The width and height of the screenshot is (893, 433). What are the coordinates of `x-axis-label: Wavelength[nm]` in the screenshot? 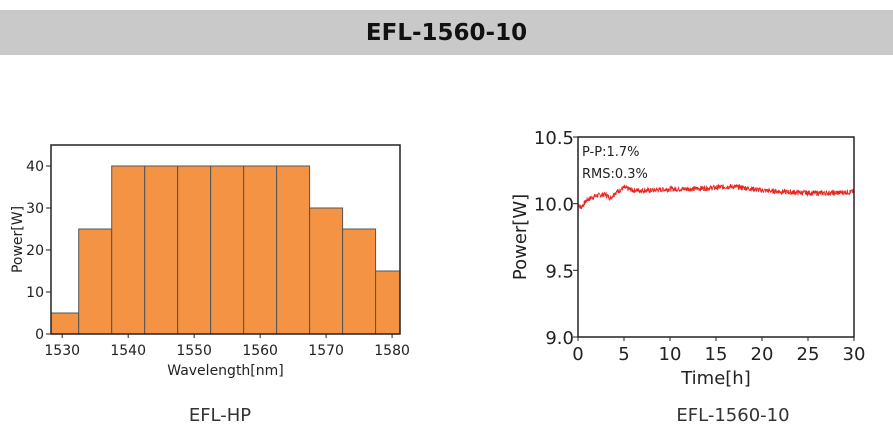 It's located at (225, 371).